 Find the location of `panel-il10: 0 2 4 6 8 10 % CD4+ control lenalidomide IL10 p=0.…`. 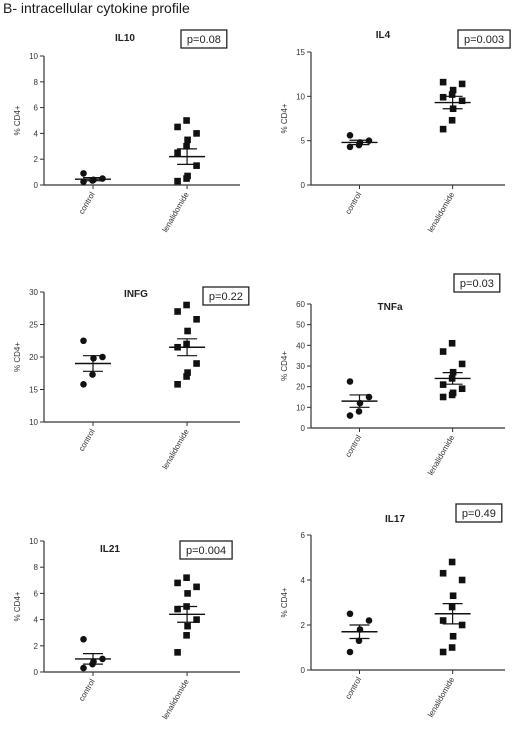

panel-il10: 0 2 4 6 8 10 % CD4+ control lenalidomide IL10 p=0.… is located at coordinates (126, 131).